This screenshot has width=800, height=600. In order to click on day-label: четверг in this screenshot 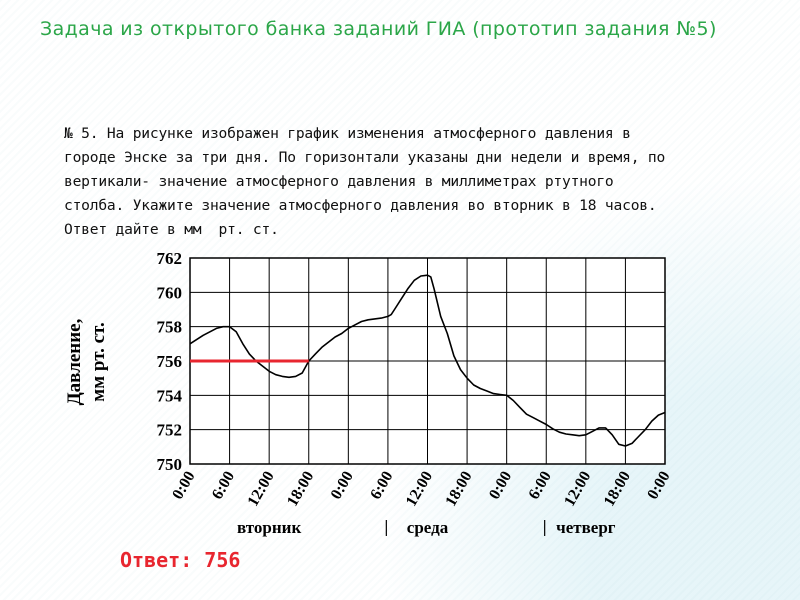, I will do `click(586, 527)`.